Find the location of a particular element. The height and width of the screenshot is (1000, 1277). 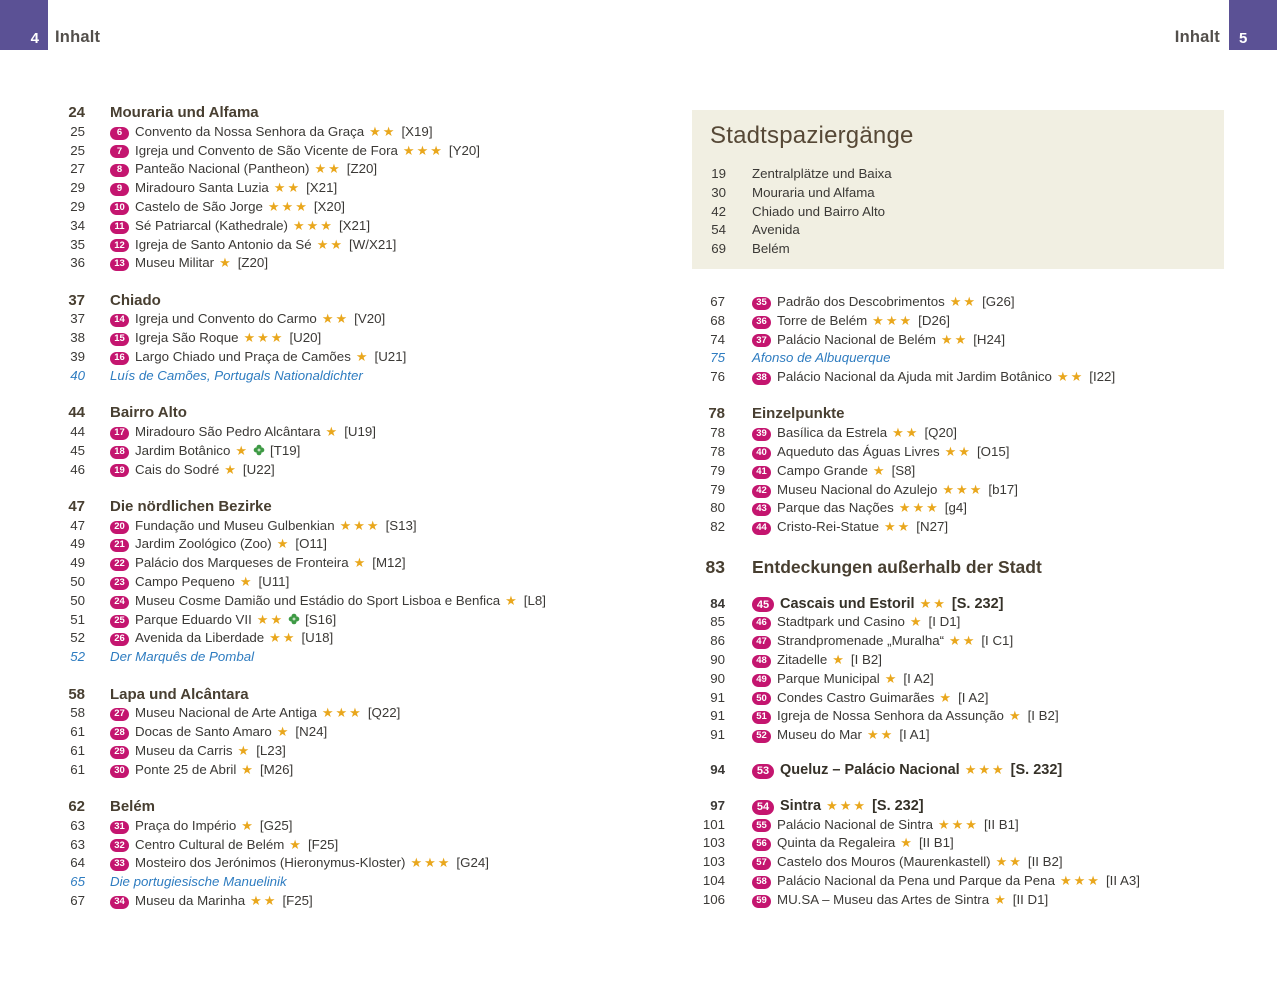

toc-entry: 94 53 Queluz – Palácio Nacional ★★★ [S. 232] is located at coordinates (984, 770).